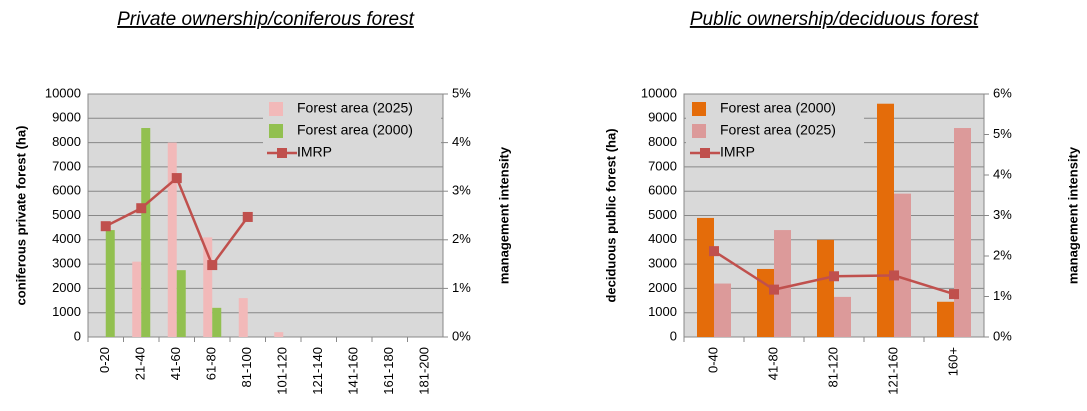 The image size is (1087, 411). Describe the element at coordinates (175, 363) in the screenshot. I see `x-tick-label: 41-60` at that location.